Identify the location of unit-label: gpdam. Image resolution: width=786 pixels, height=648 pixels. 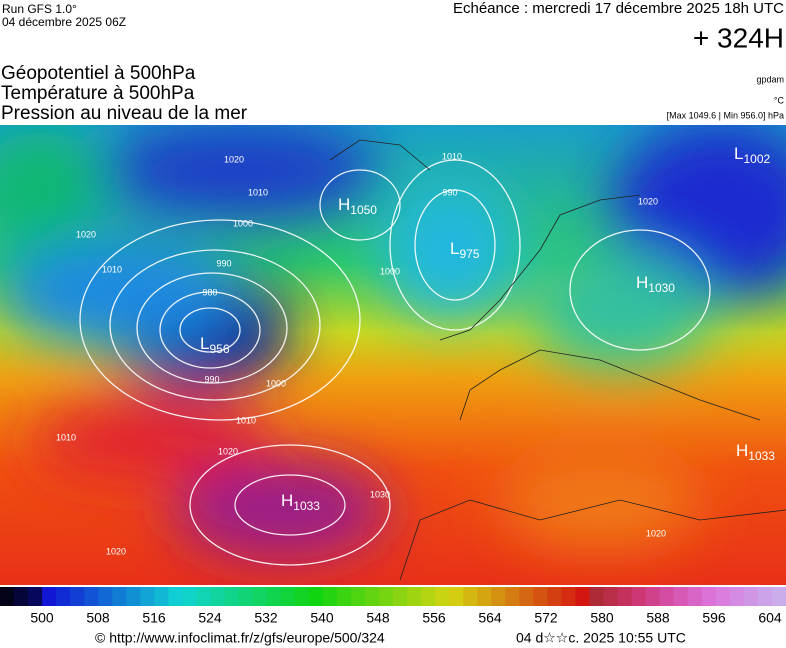
(770, 79).